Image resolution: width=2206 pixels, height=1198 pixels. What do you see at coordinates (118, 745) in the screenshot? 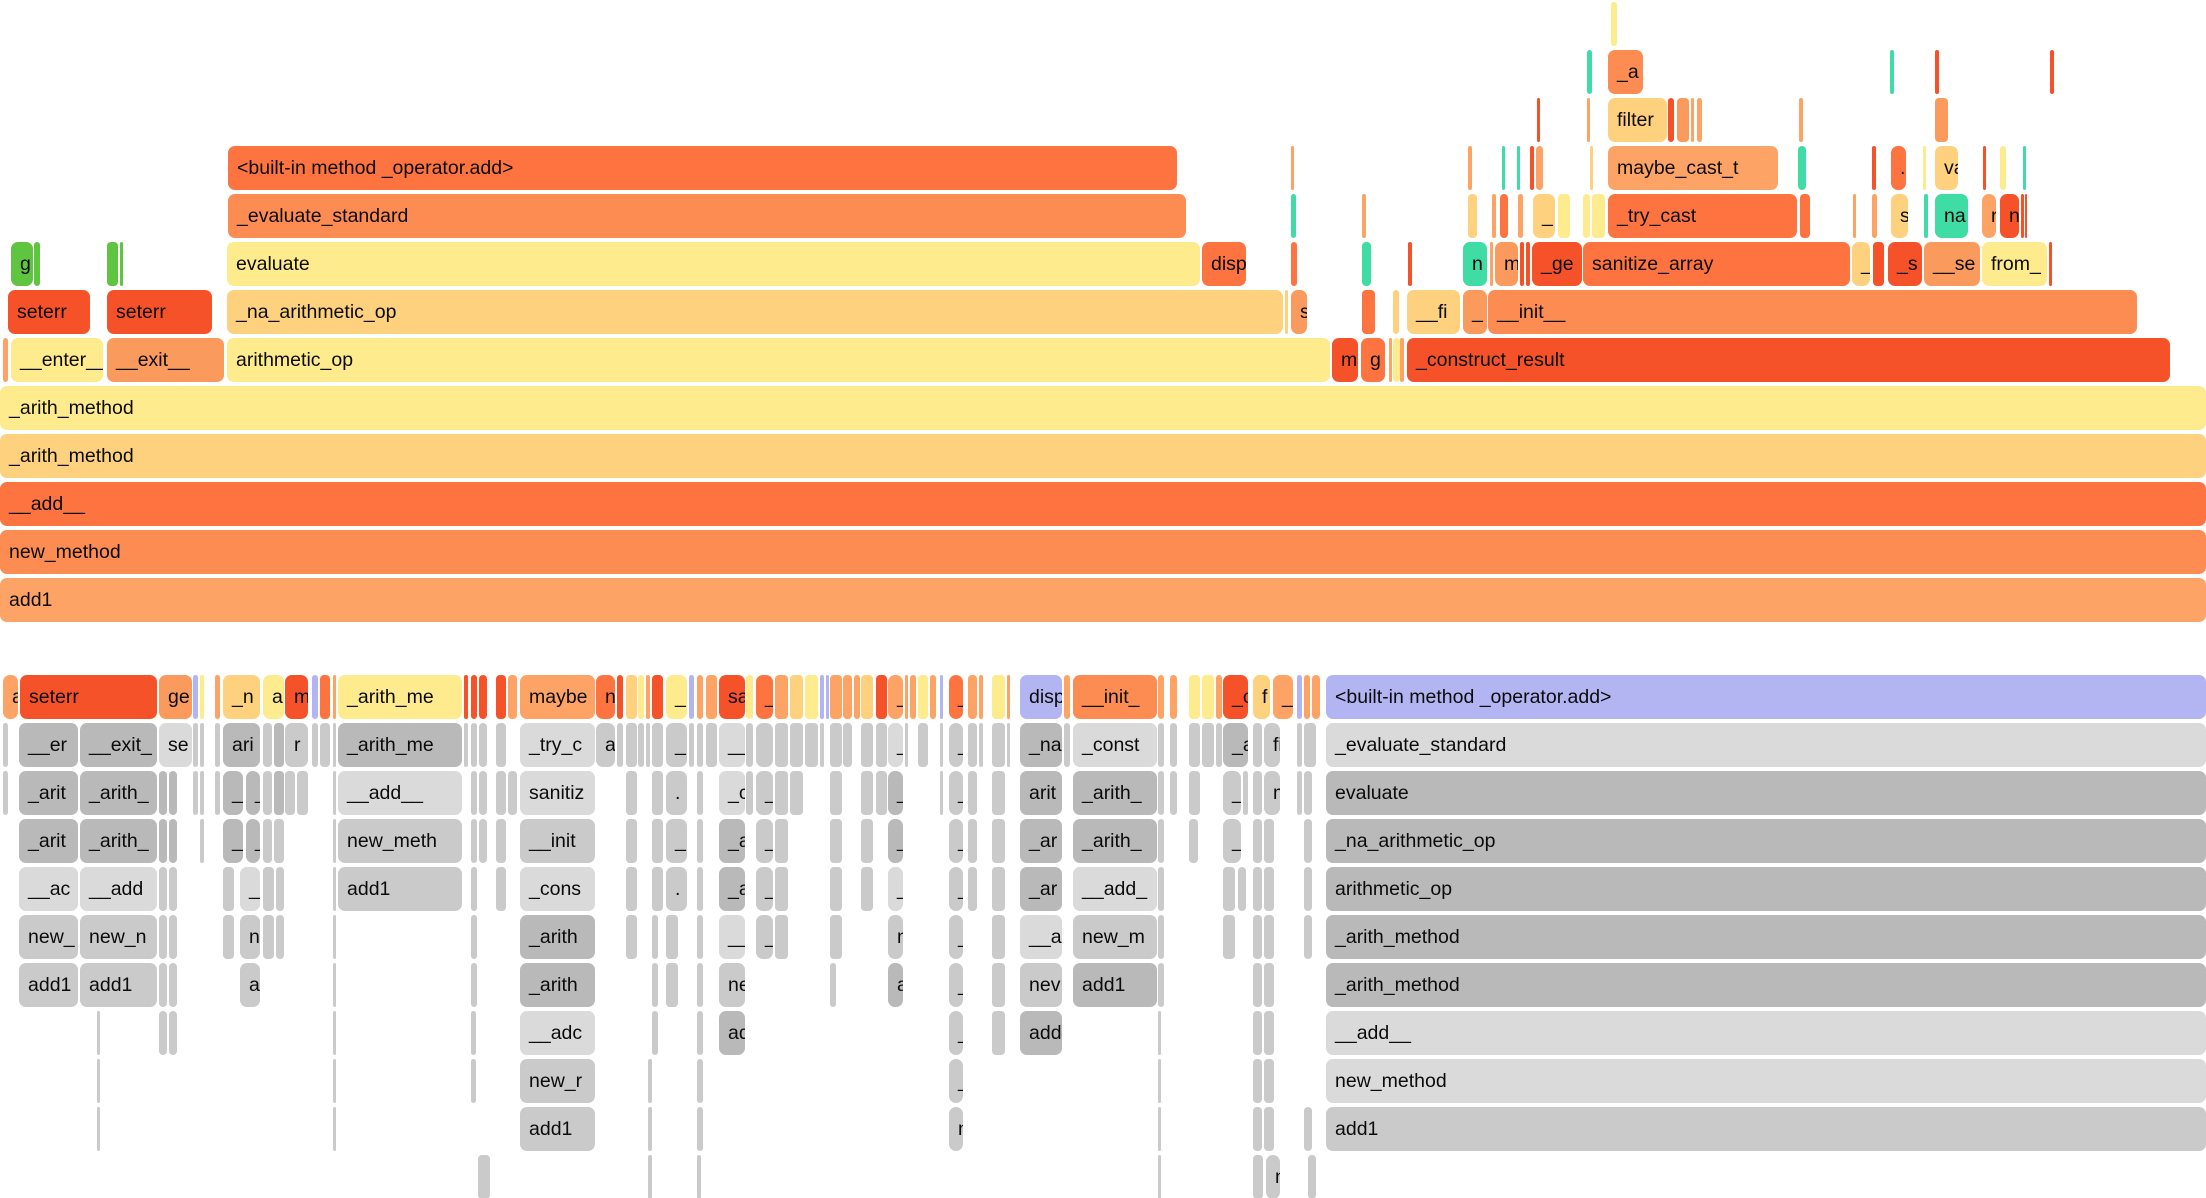
I see `flame-frame: __exit_` at bounding box center [118, 745].